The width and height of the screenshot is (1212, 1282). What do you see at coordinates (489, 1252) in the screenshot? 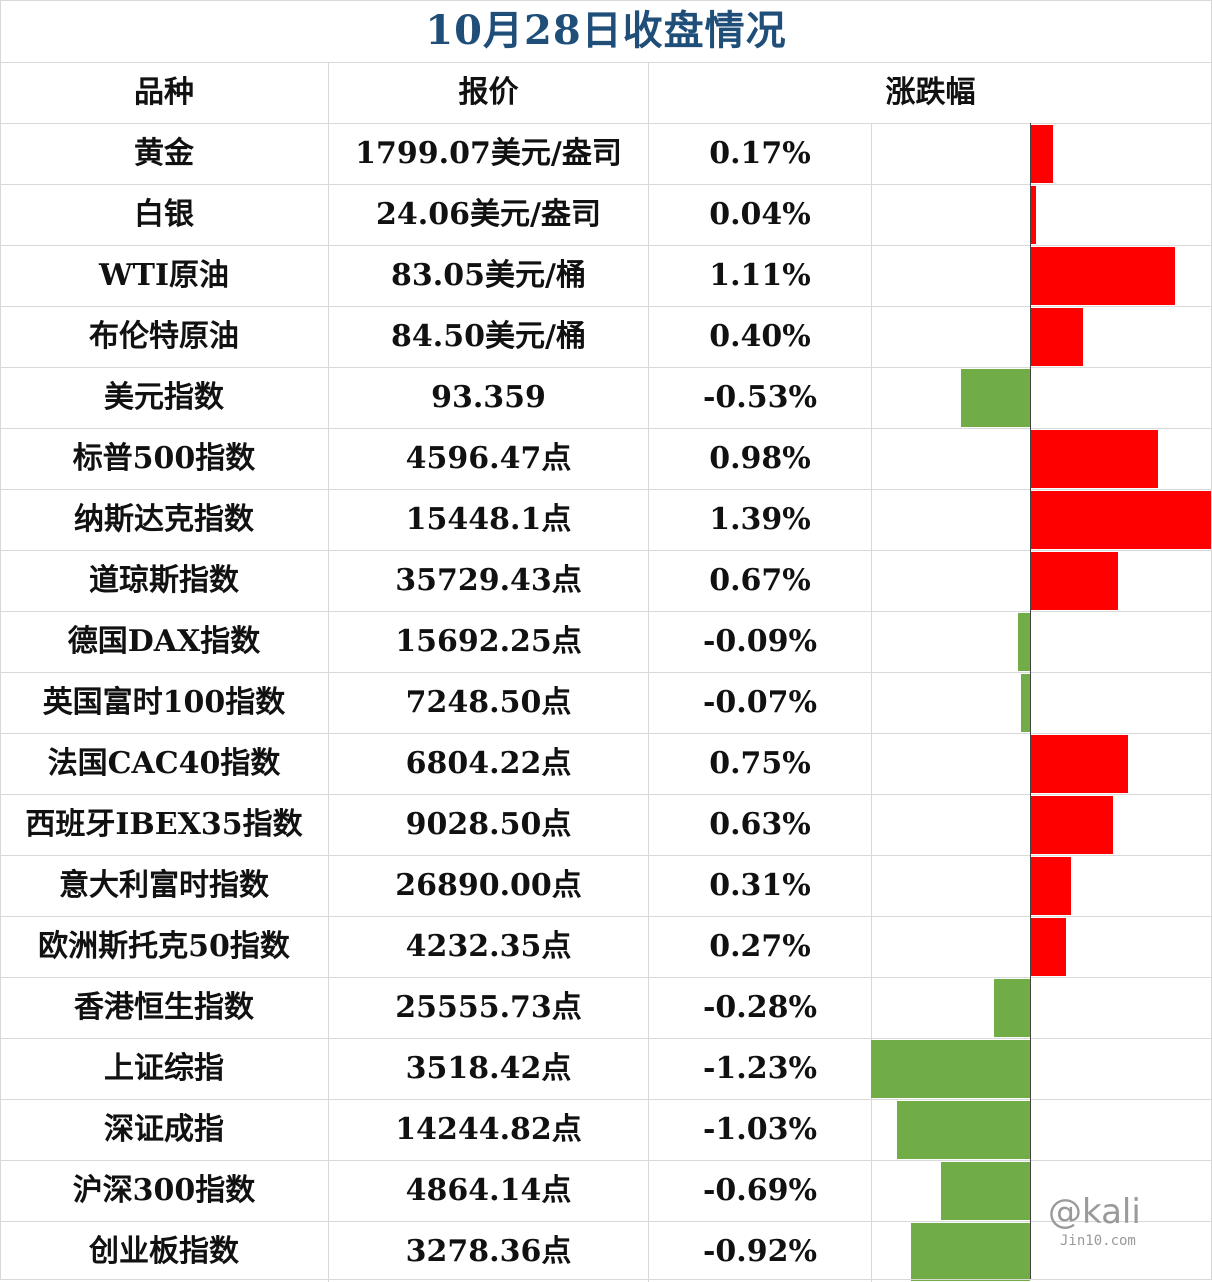
I see `instrument-price: 3278.36点` at bounding box center [489, 1252].